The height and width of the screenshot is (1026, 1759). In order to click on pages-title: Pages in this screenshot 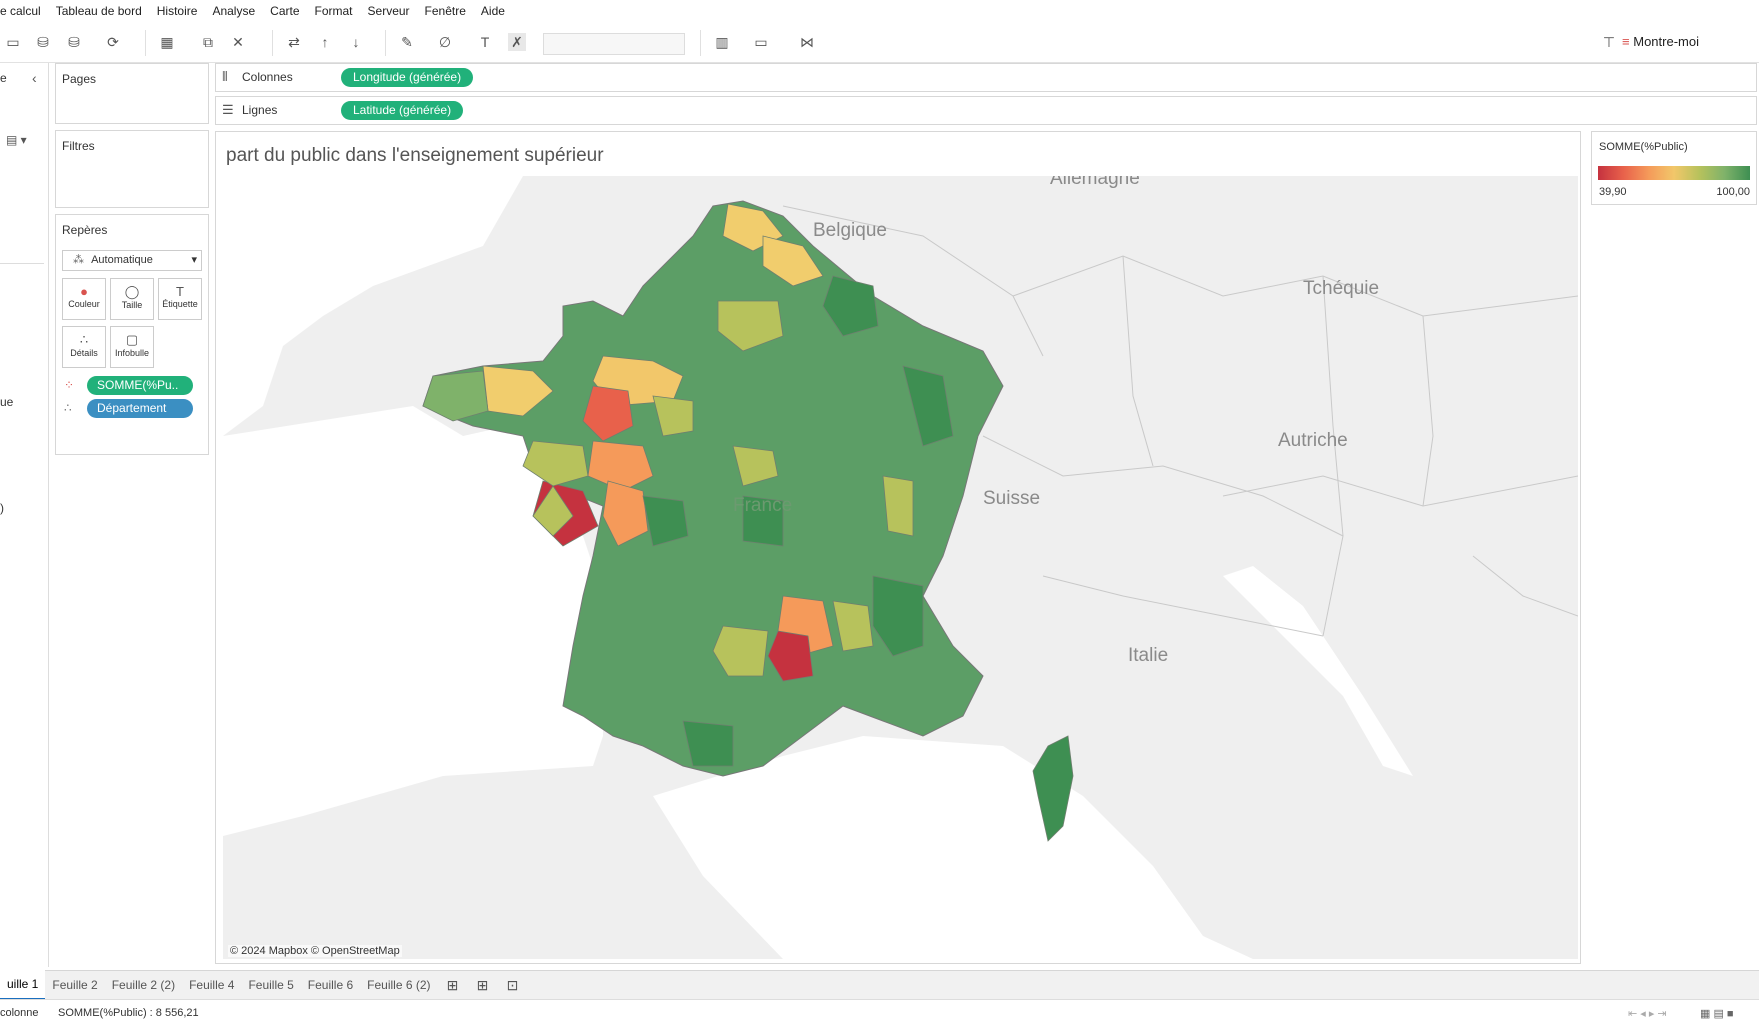, I will do `click(79, 79)`.